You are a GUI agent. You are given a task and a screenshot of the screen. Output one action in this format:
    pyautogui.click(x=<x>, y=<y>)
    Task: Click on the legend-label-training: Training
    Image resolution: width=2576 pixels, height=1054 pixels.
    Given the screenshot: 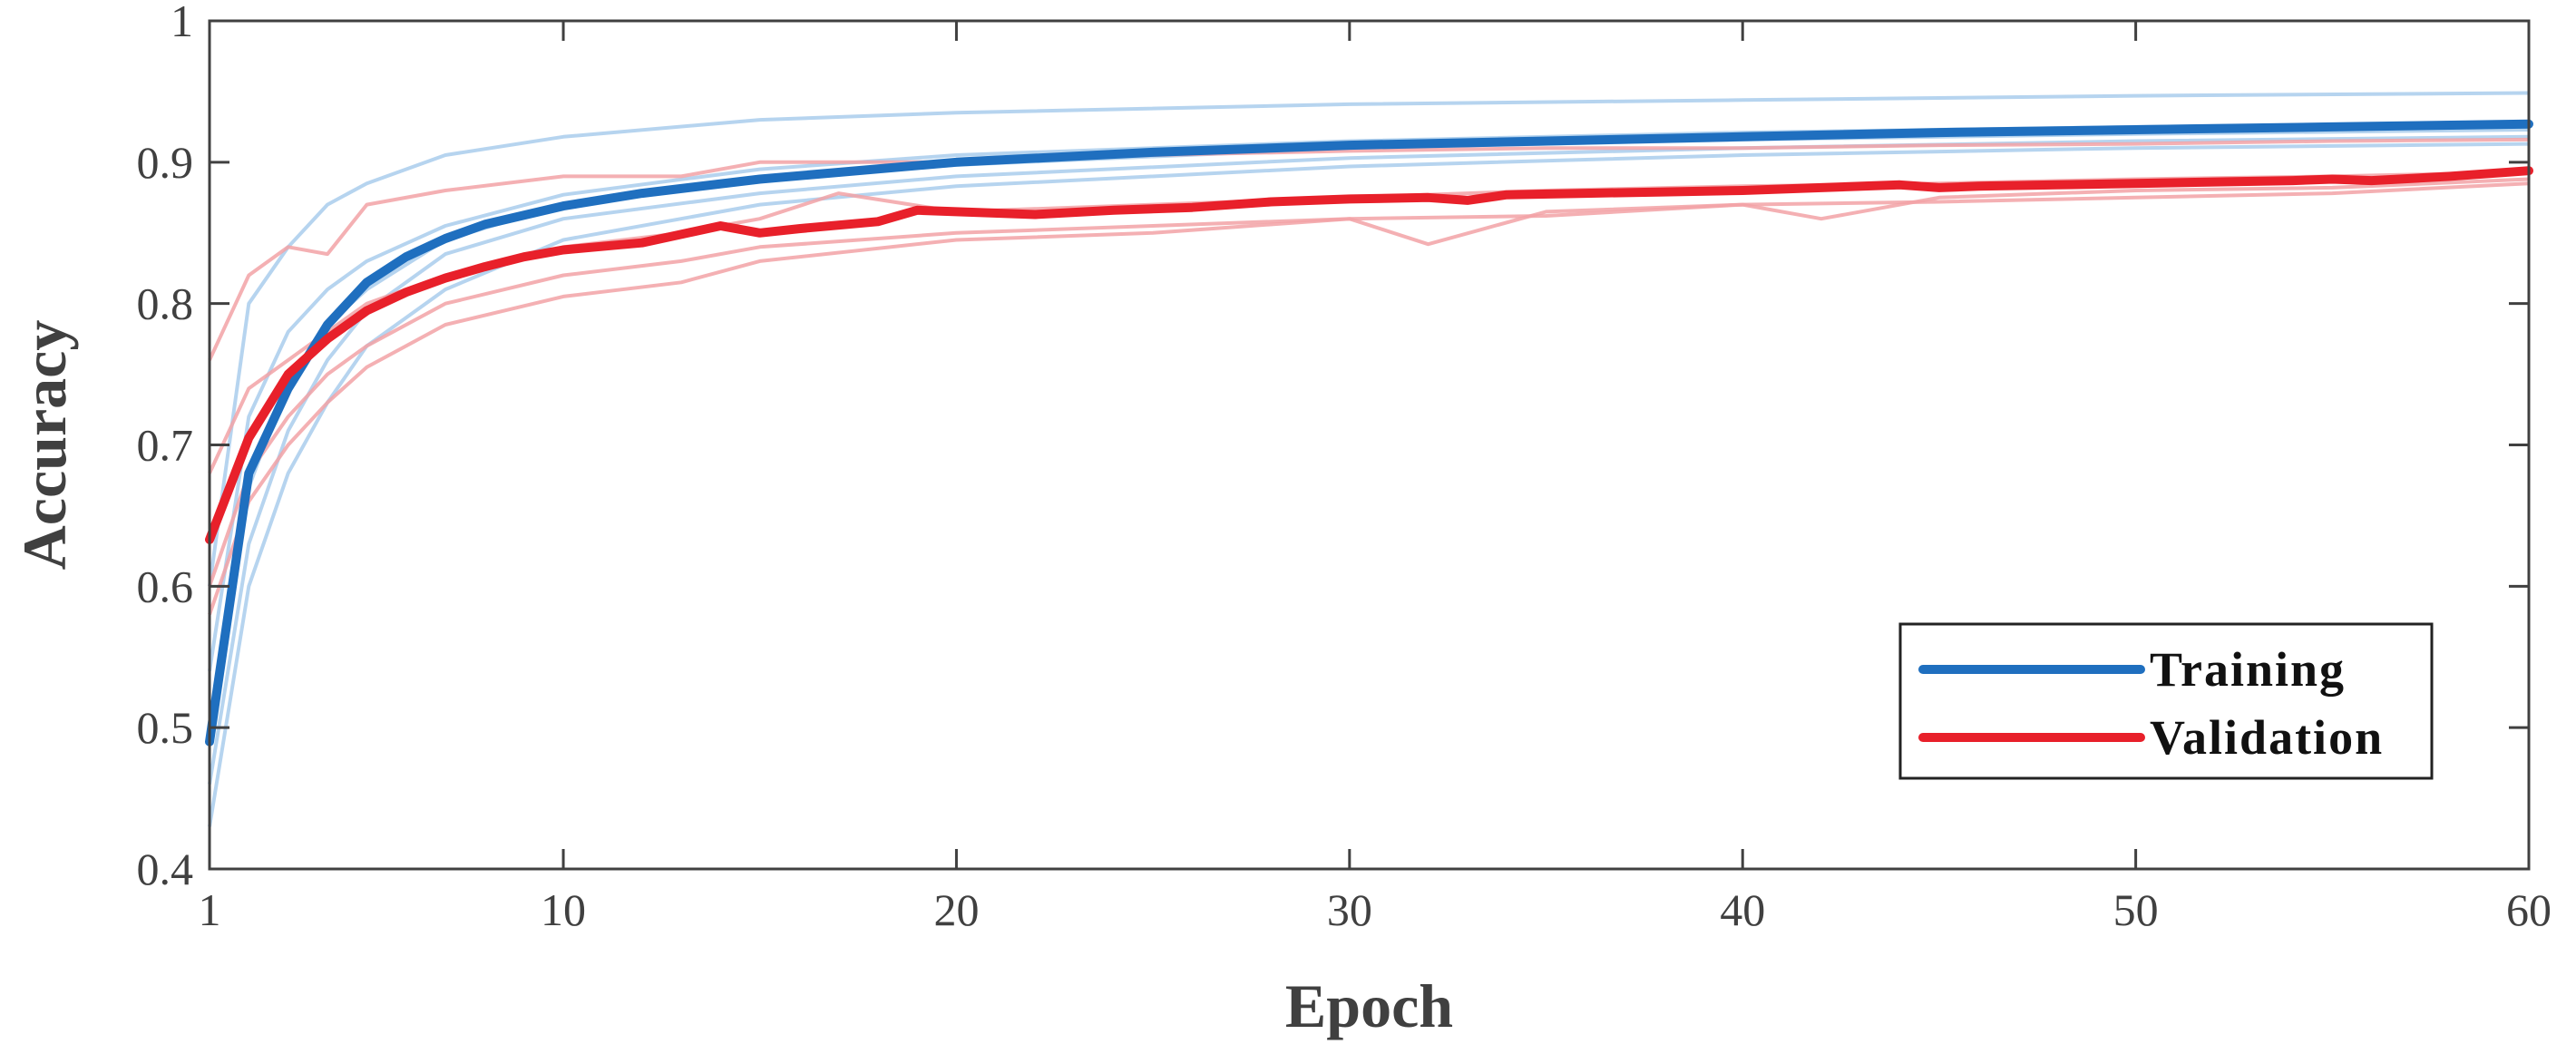 What is the action you would take?
    pyautogui.click(x=2248, y=669)
    